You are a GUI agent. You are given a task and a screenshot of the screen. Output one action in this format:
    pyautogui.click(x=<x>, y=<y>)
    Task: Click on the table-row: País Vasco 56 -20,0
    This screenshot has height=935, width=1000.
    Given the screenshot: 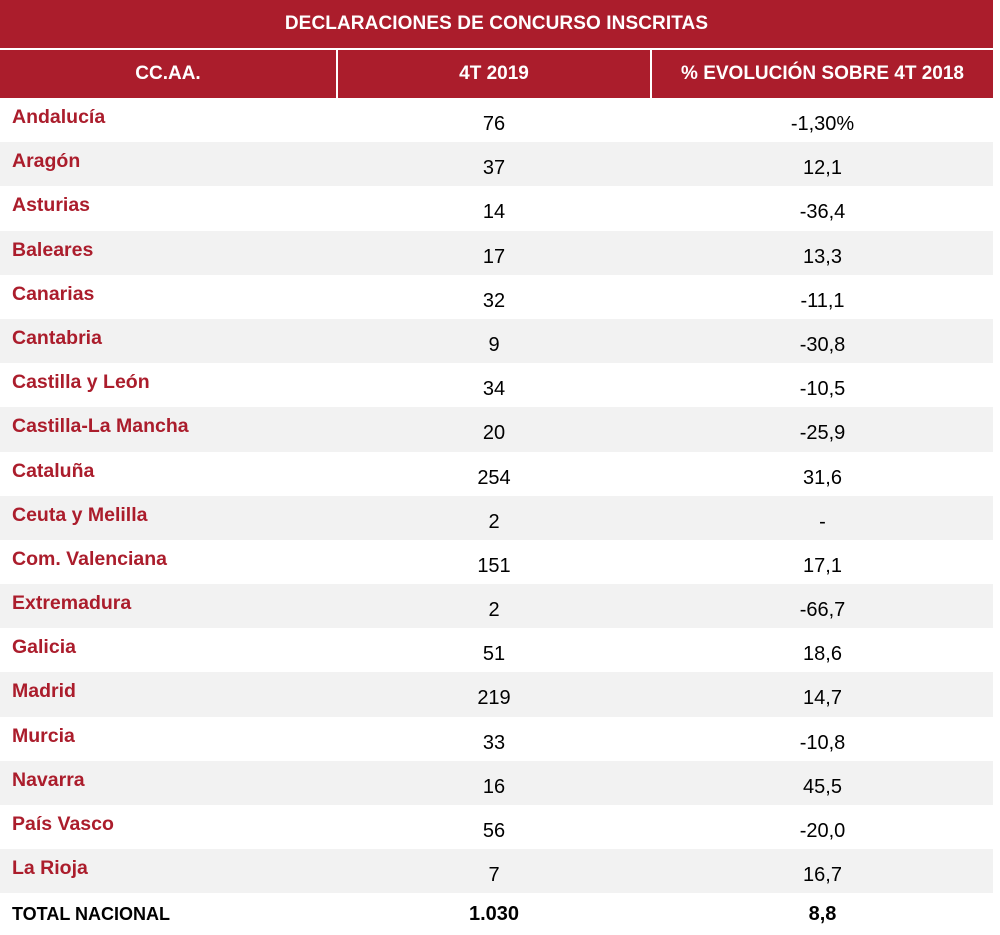 What is the action you would take?
    pyautogui.click(x=496, y=827)
    